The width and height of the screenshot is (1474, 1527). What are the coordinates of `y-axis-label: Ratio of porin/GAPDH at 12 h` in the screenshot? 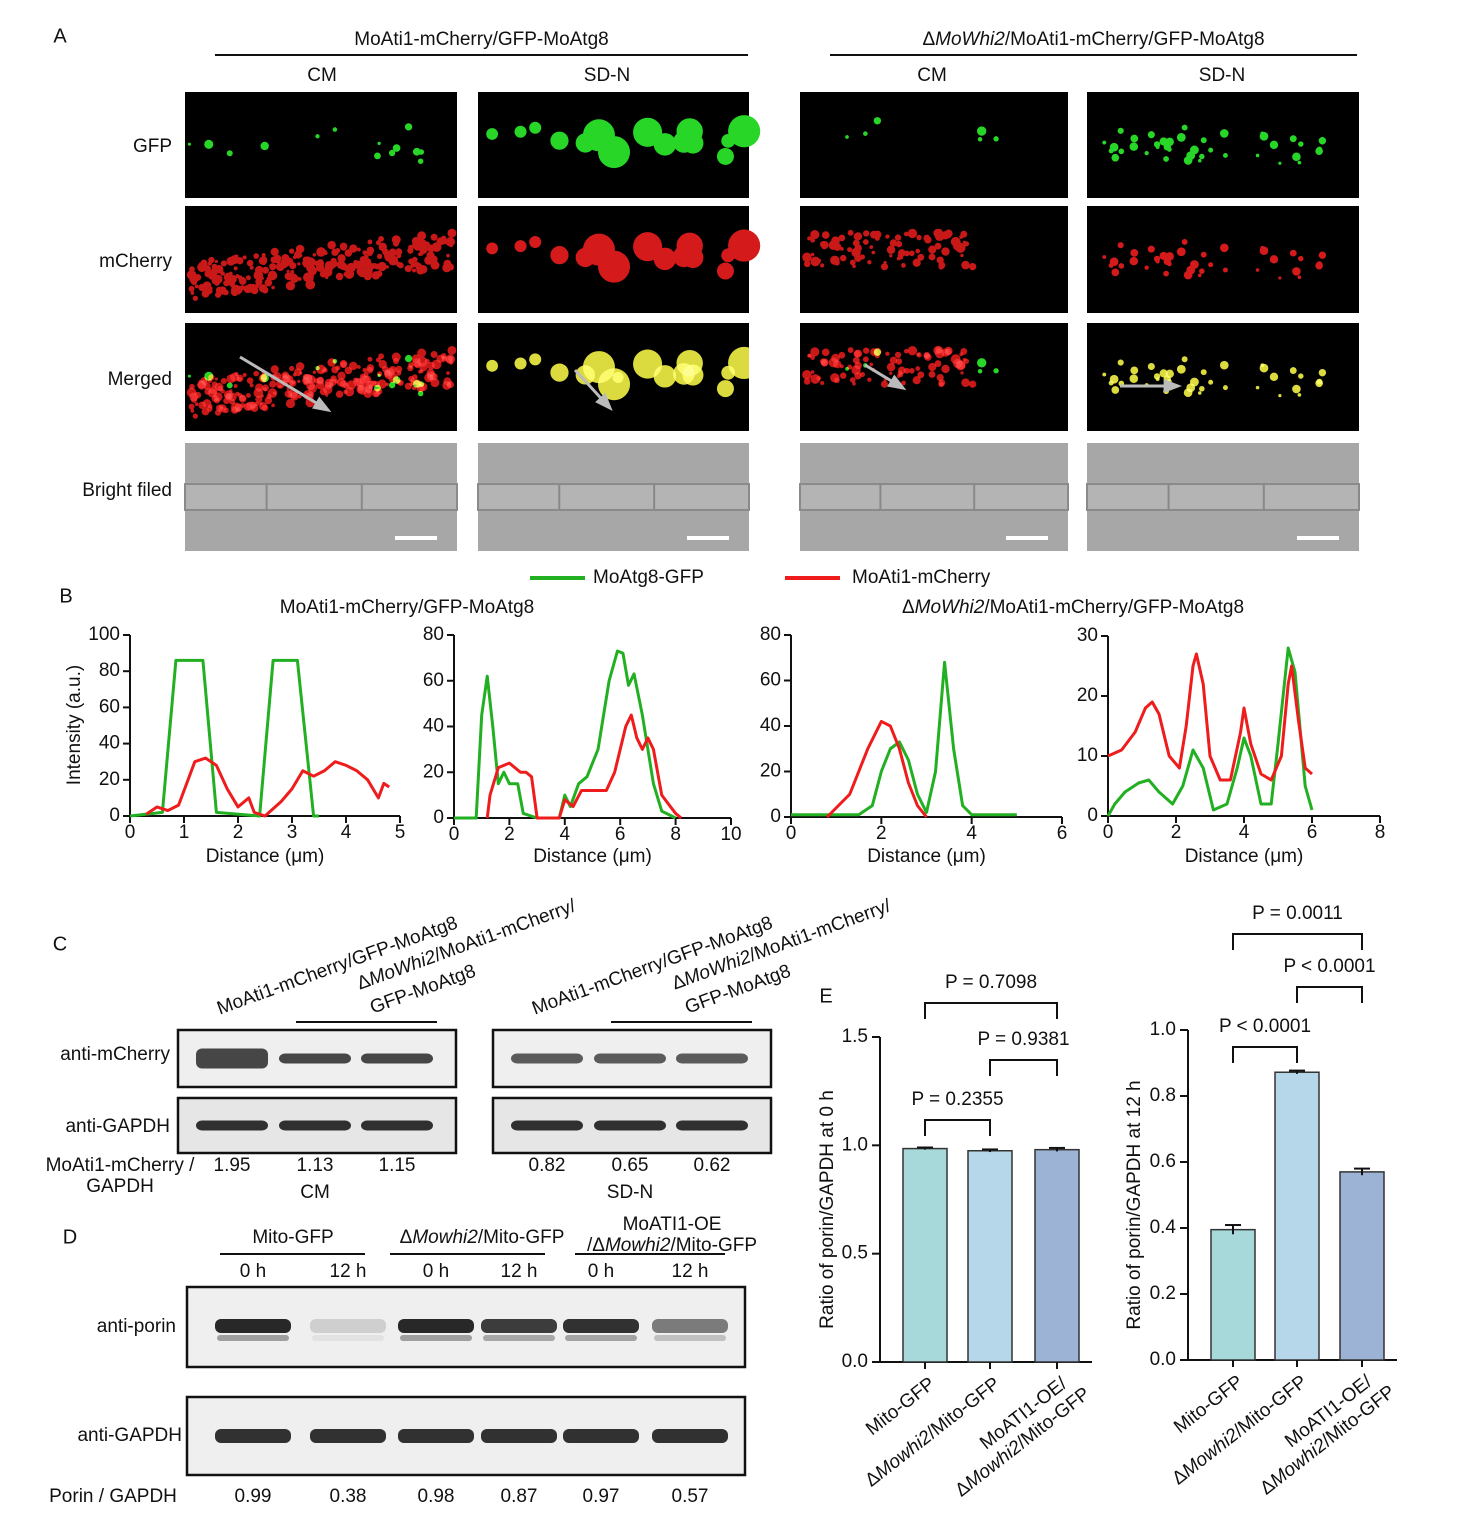 It's located at (1134, 1204).